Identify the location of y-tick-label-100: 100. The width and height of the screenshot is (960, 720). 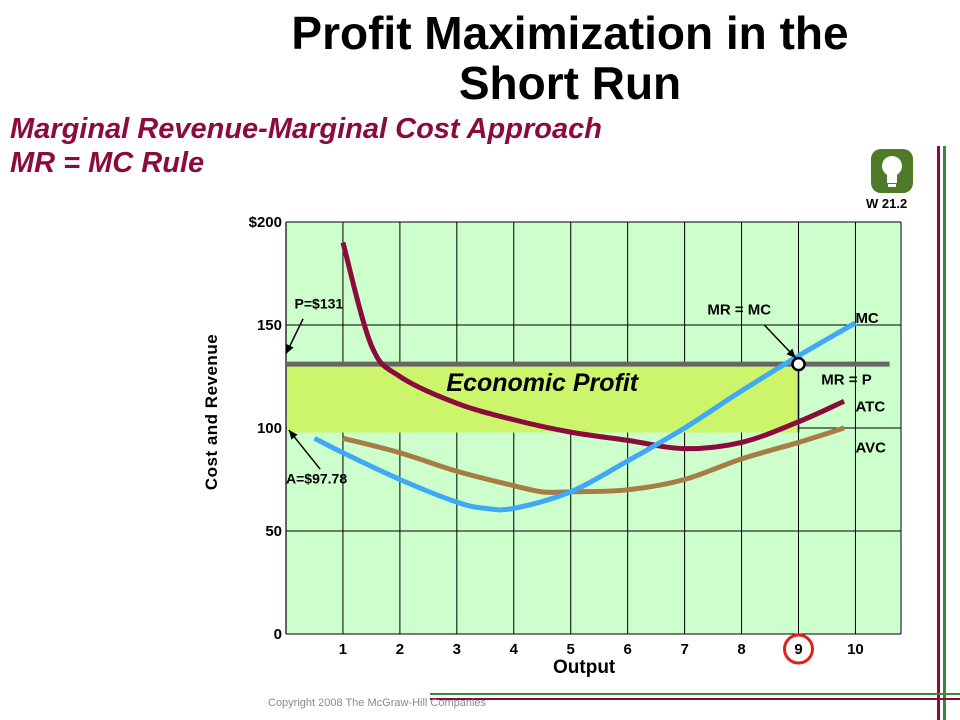
(269, 428).